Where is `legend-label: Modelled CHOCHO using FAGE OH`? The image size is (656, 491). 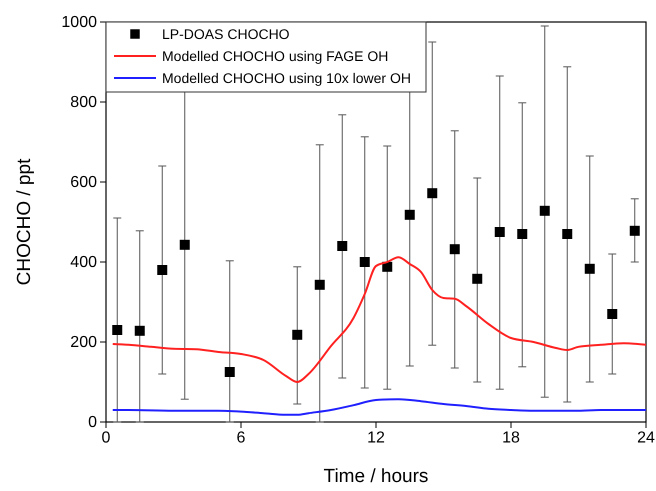 legend-label: Modelled CHOCHO using FAGE OH is located at coordinates (275, 56).